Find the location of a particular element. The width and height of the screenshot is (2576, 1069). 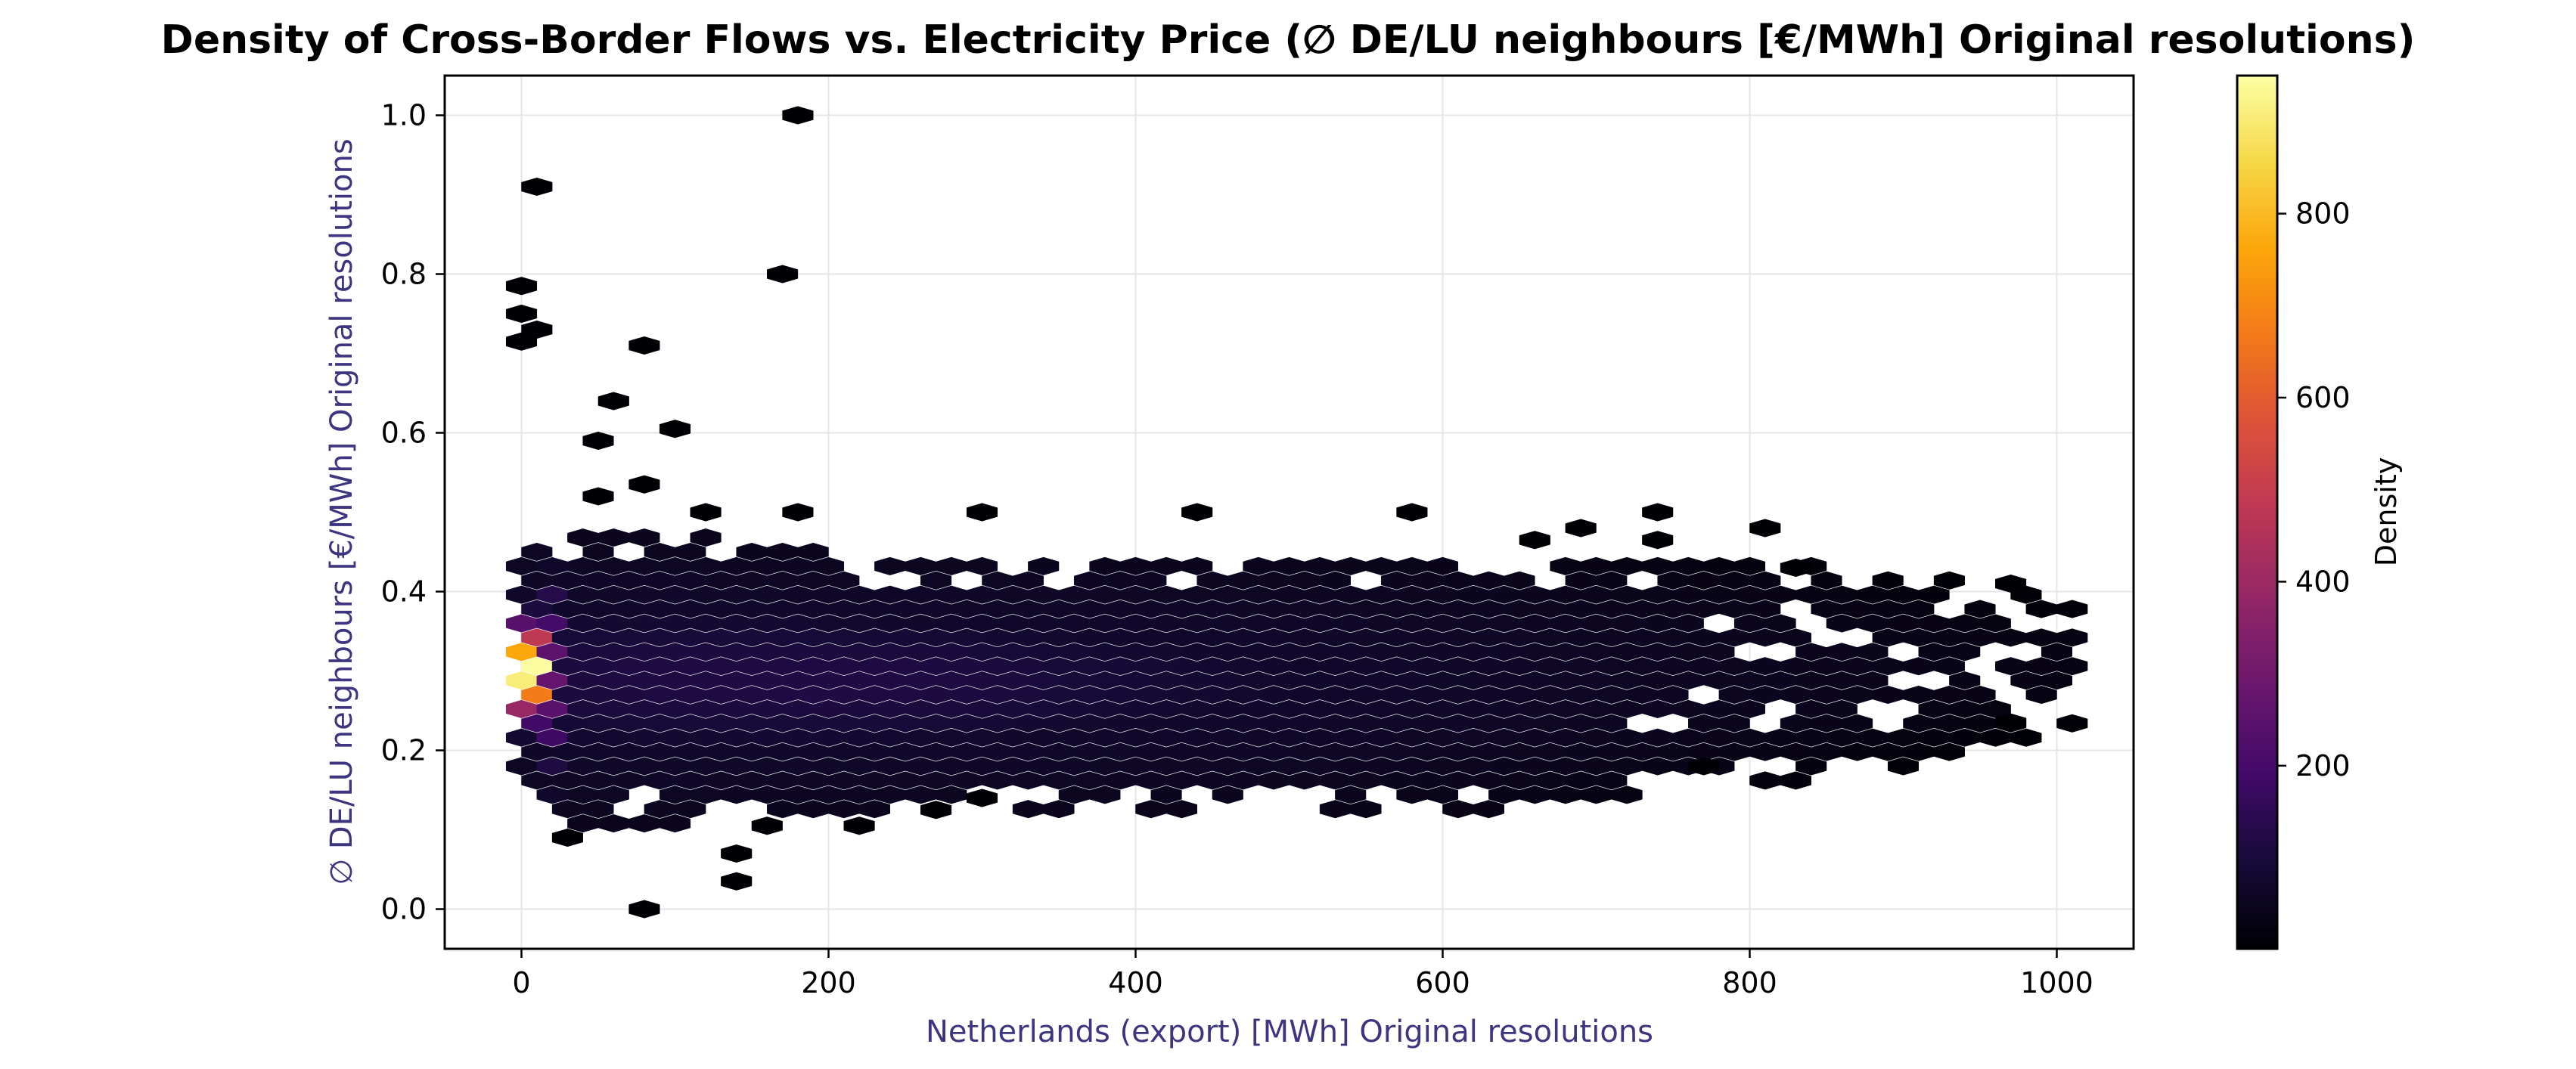

x-tick-label: 200 is located at coordinates (828, 982).